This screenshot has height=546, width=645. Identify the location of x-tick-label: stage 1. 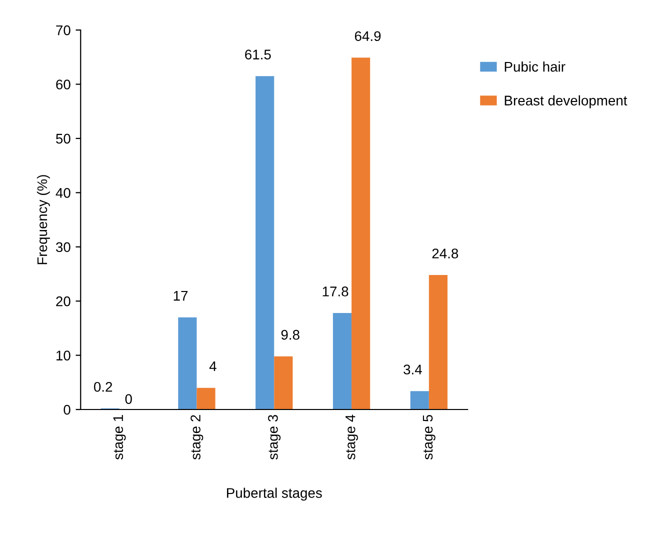
(119, 437).